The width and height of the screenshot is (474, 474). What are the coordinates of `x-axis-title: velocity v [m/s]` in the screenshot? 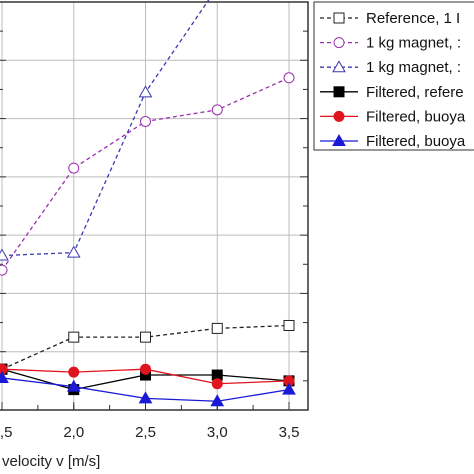 It's located at (51, 461).